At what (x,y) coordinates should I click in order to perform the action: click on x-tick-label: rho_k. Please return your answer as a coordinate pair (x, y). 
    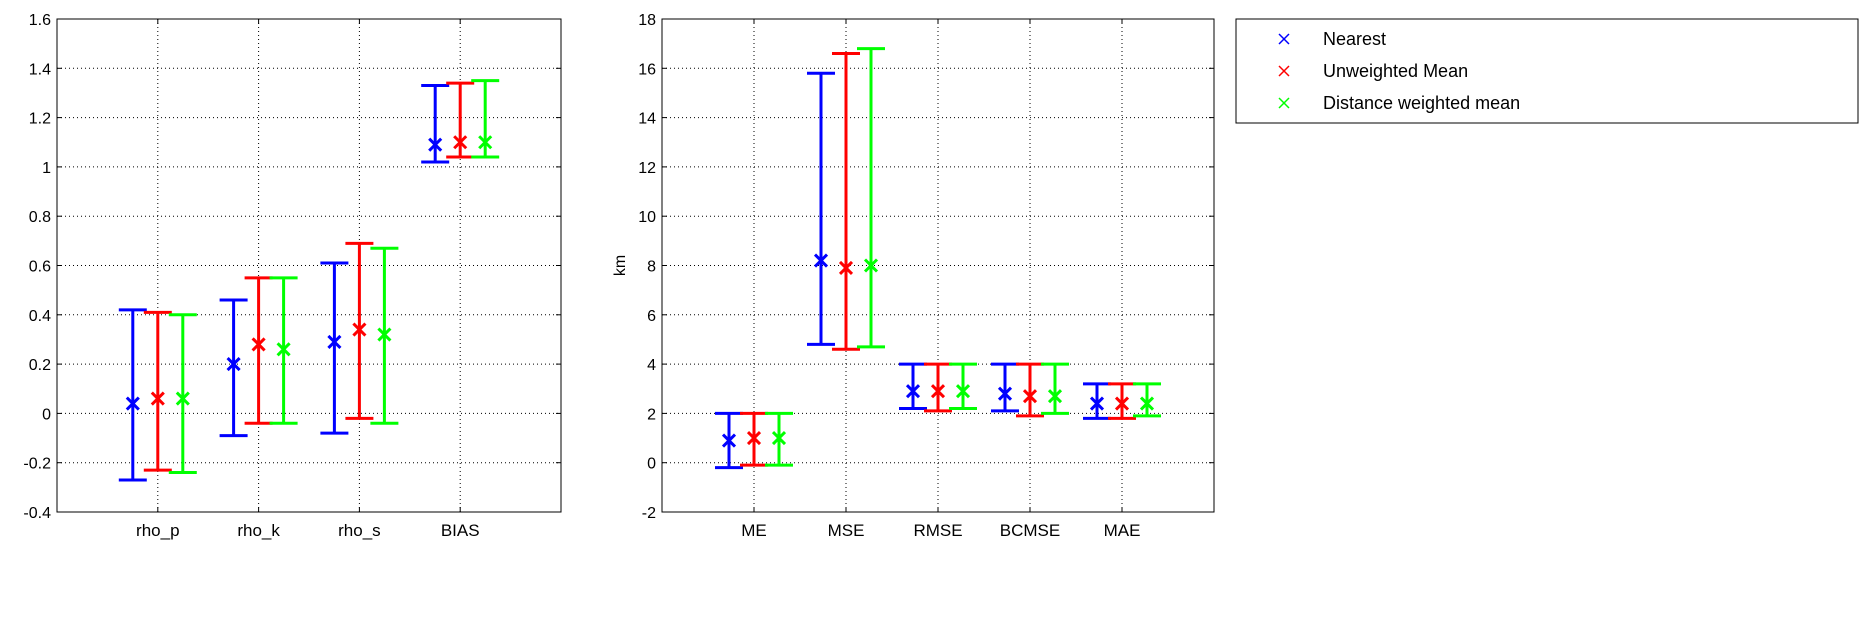
    Looking at the image, I should click on (258, 530).